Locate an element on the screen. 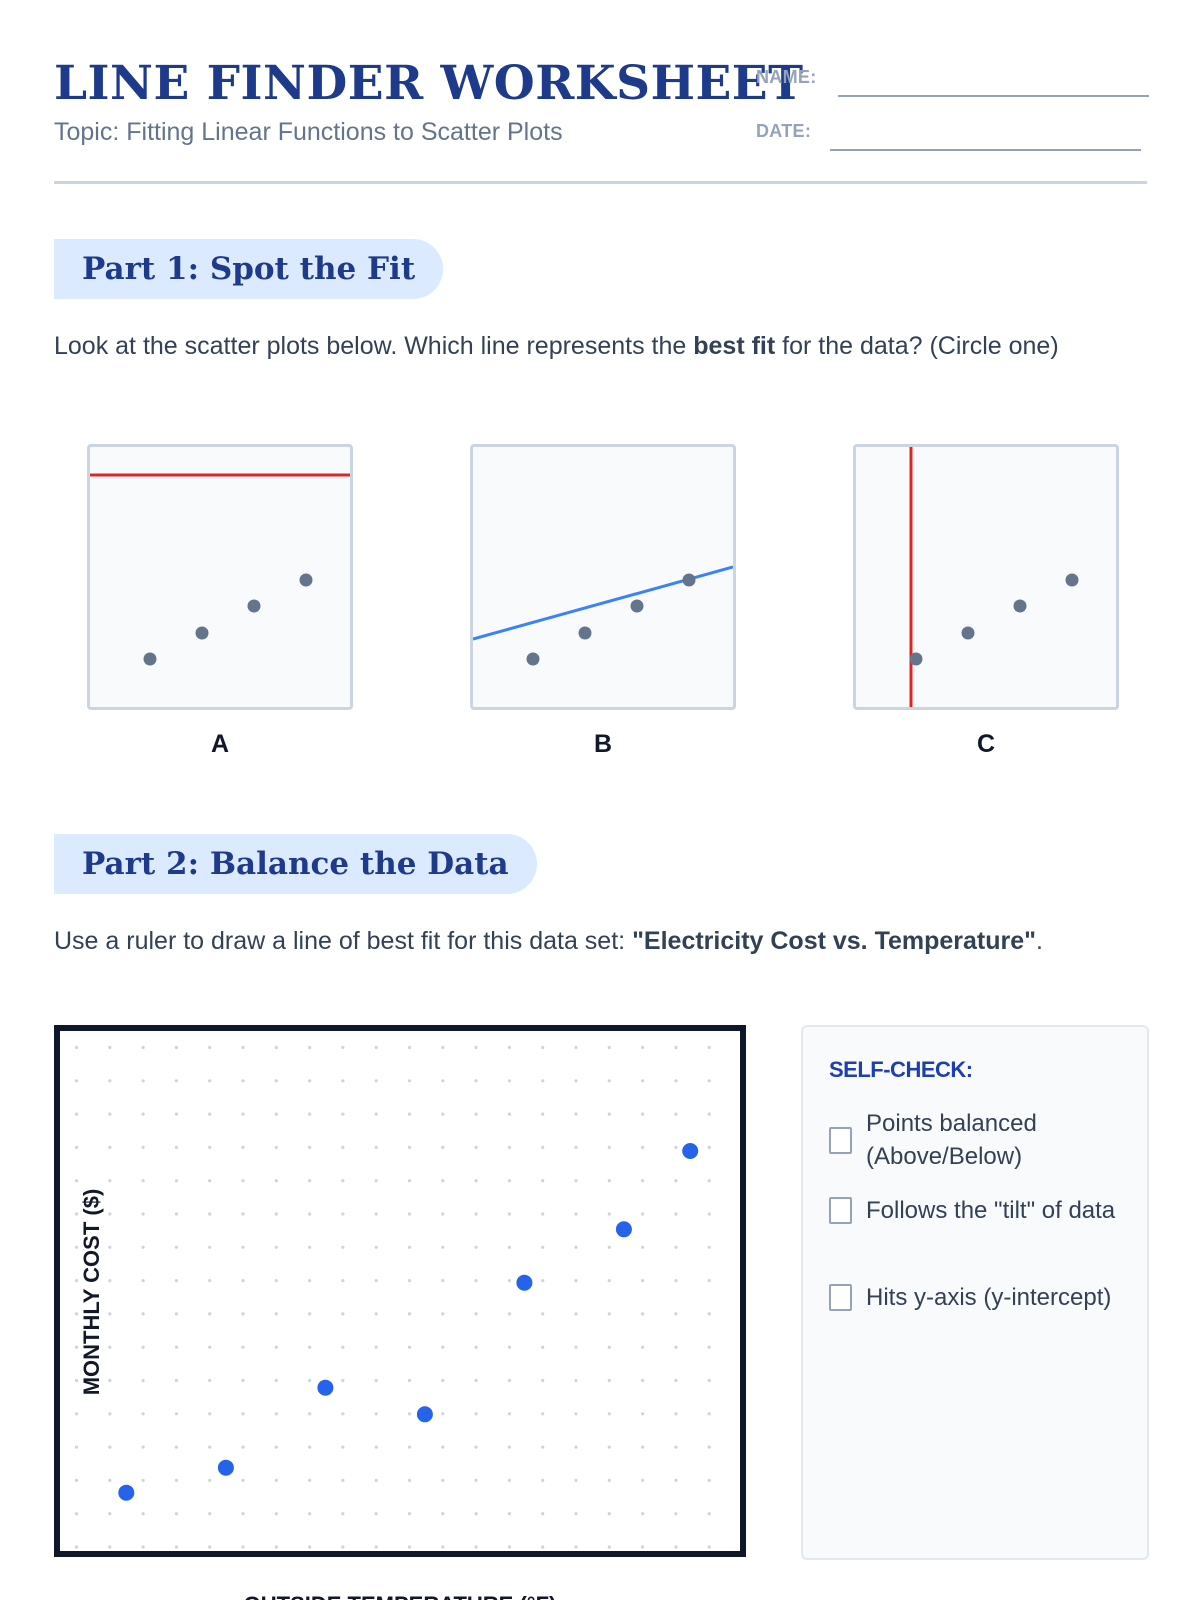  data-points is located at coordinates (408, 1322).